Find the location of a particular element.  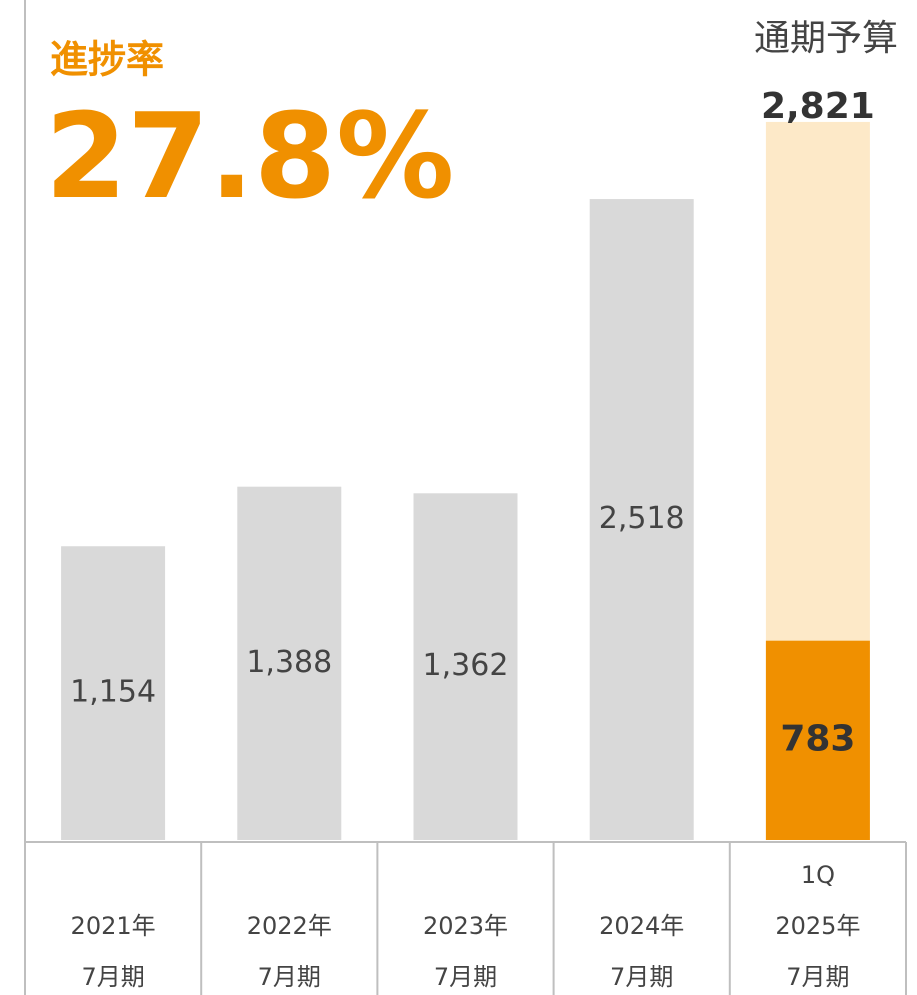

budget-value-label: 2,821 is located at coordinates (818, 106).